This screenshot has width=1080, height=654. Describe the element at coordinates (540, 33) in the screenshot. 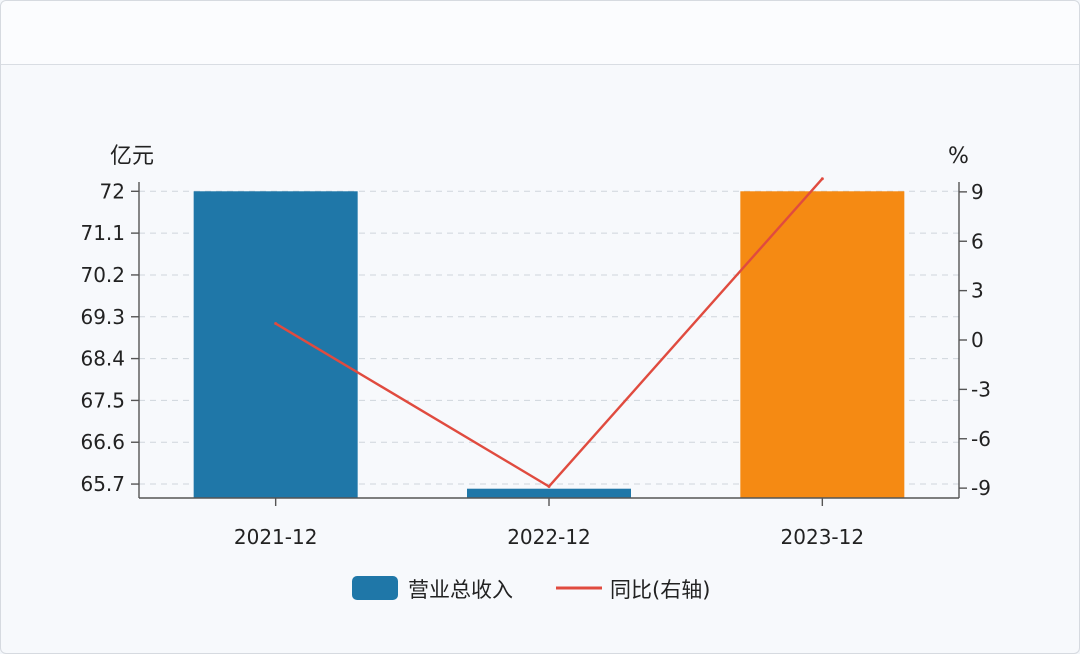

I see `chart-header-band` at that location.